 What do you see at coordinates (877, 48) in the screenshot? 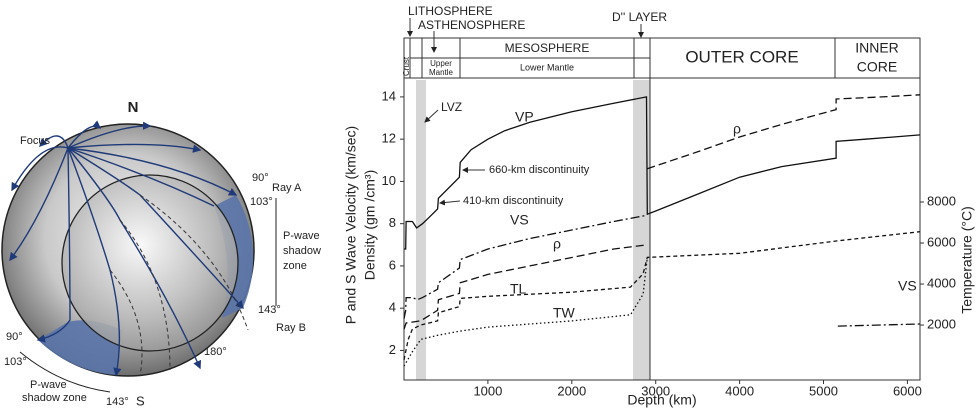
I see `layer-label: INNER` at bounding box center [877, 48].